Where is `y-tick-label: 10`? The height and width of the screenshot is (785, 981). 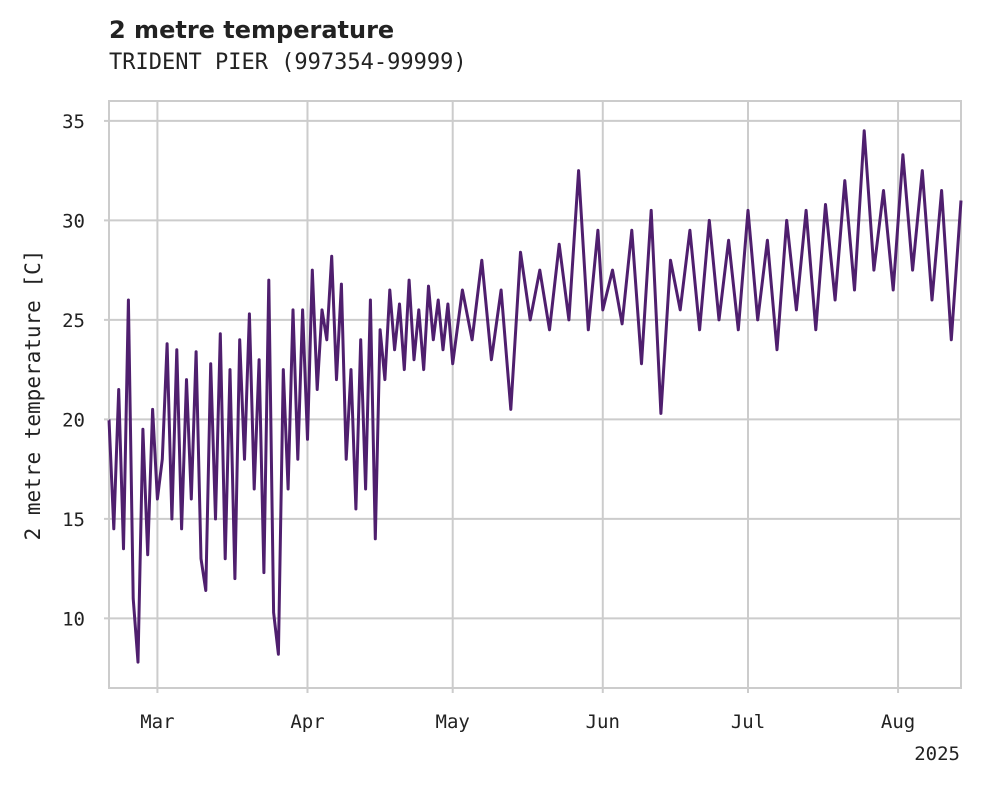 y-tick-label: 10 is located at coordinates (73, 619).